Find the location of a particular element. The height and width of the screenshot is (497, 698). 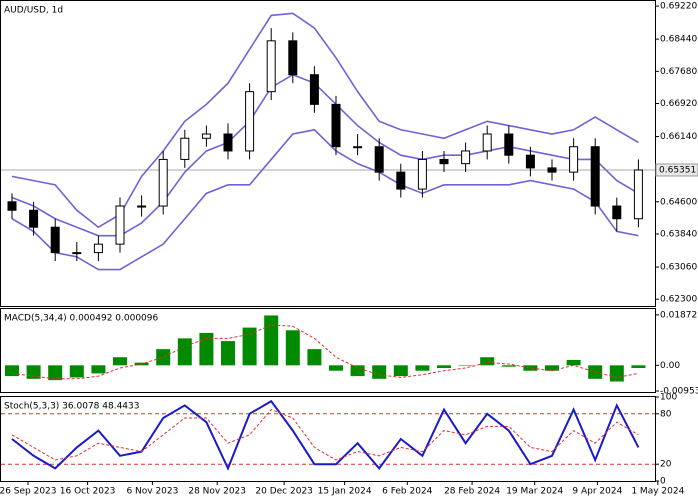

last-price-box is located at coordinates (676, 170).